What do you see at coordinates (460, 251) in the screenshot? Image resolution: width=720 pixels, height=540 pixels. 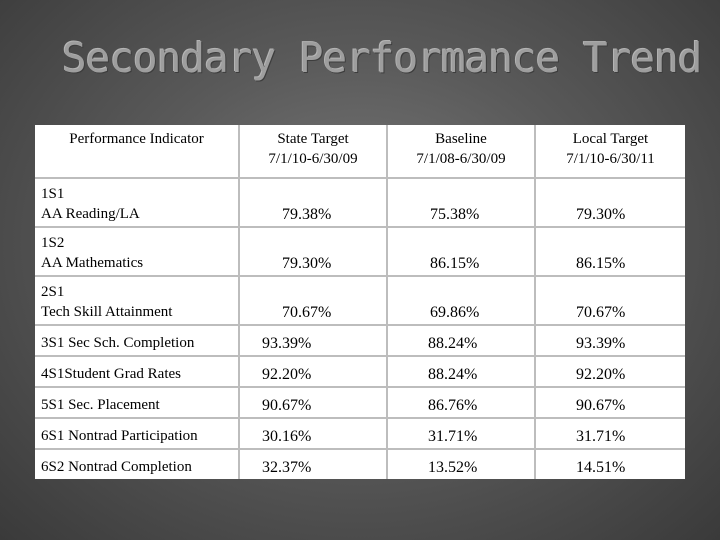 I see `baseline-cell: 86.15%` at bounding box center [460, 251].